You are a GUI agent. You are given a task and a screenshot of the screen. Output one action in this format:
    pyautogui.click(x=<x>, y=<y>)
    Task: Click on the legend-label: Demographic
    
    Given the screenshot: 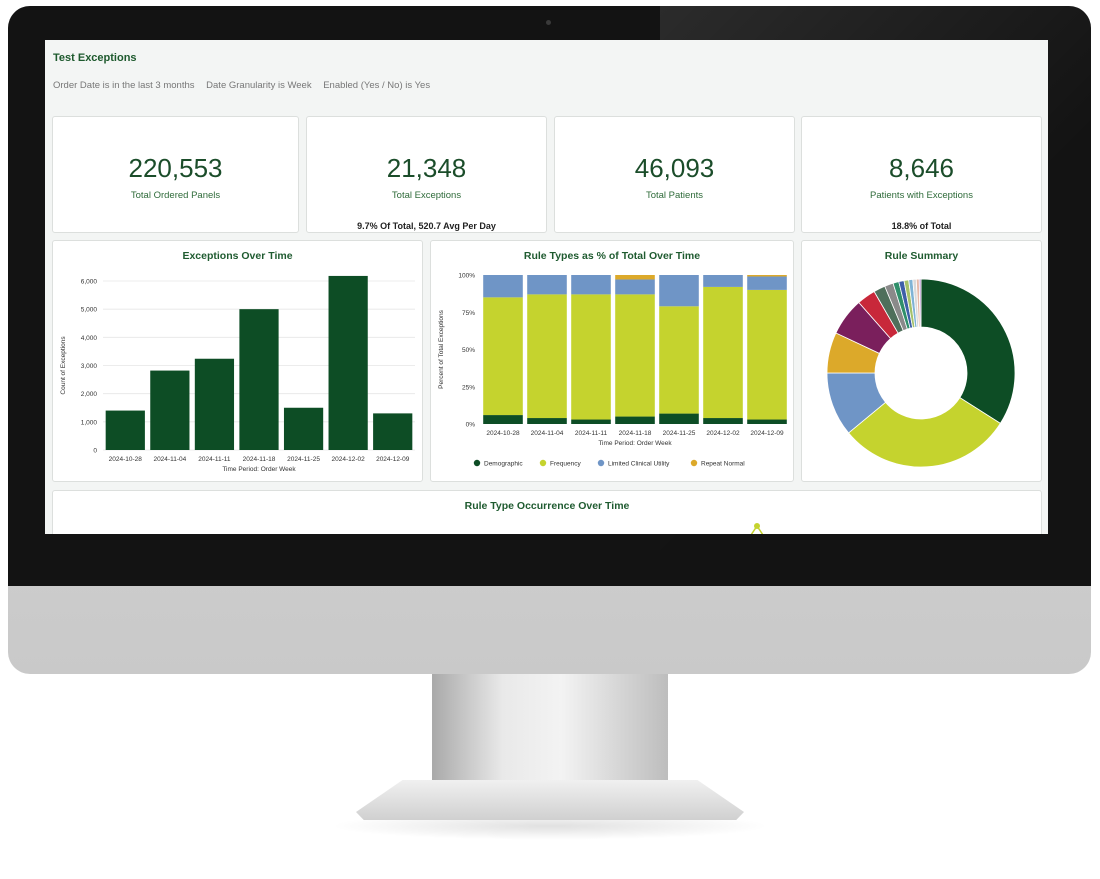 What is the action you would take?
    pyautogui.click(x=503, y=464)
    